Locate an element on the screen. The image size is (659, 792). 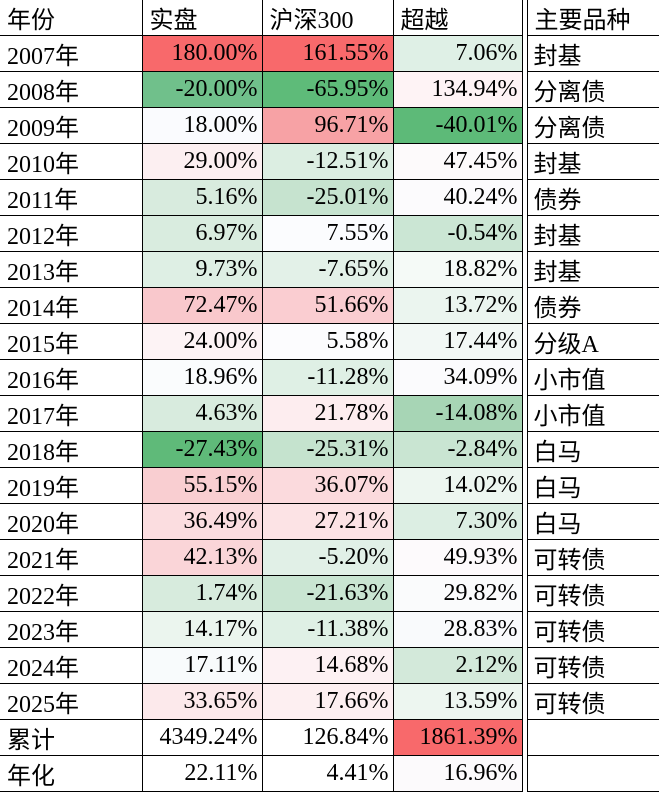
hs300-cell: -5.20% is located at coordinates (327, 557).